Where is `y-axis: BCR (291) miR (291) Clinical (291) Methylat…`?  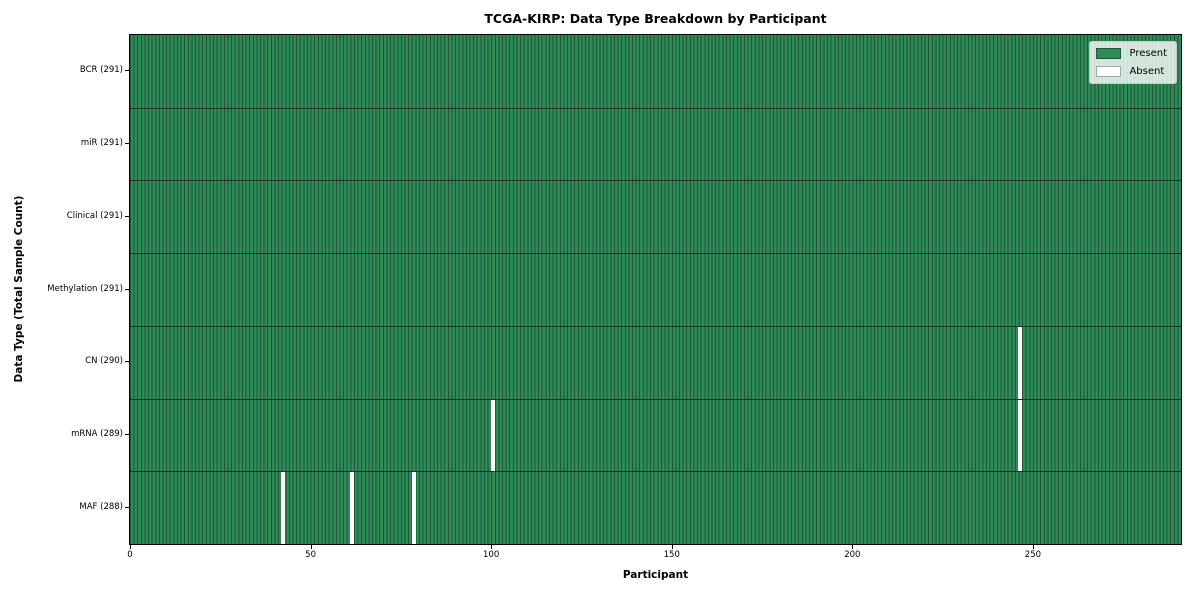
y-axis: BCR (291) miR (291) Clinical (291) Methylat… is located at coordinates (64, 300).